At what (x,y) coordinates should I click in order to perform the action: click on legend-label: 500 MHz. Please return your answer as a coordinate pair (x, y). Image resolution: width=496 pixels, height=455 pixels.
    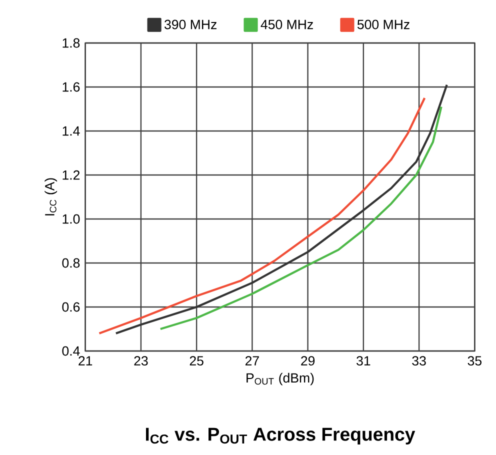
    Looking at the image, I should click on (383, 25).